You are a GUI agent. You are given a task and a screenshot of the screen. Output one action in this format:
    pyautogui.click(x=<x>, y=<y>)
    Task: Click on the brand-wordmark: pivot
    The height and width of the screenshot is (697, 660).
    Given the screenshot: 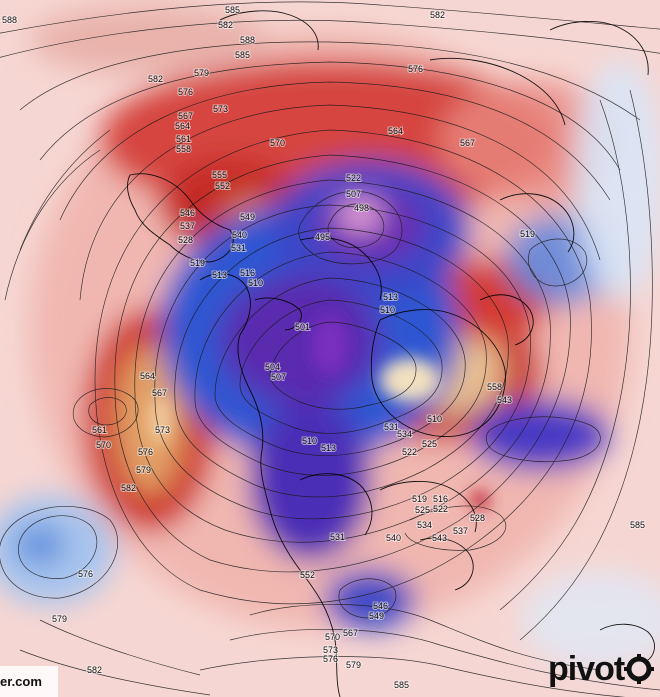 What is the action you would take?
    pyautogui.click(x=586, y=669)
    